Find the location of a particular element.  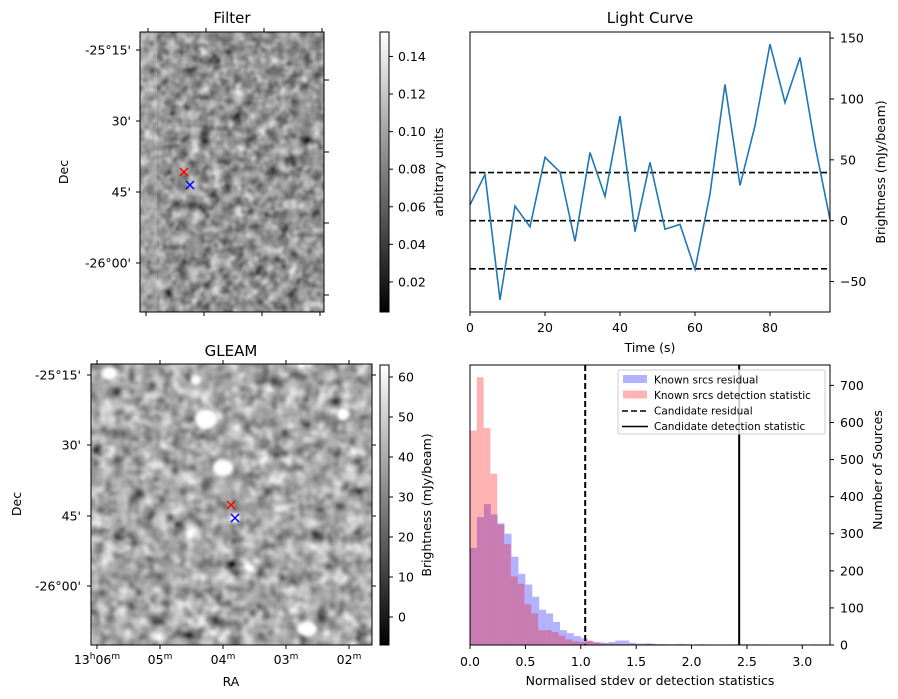

legend-label: Known srcs detection statistic is located at coordinates (732, 396).